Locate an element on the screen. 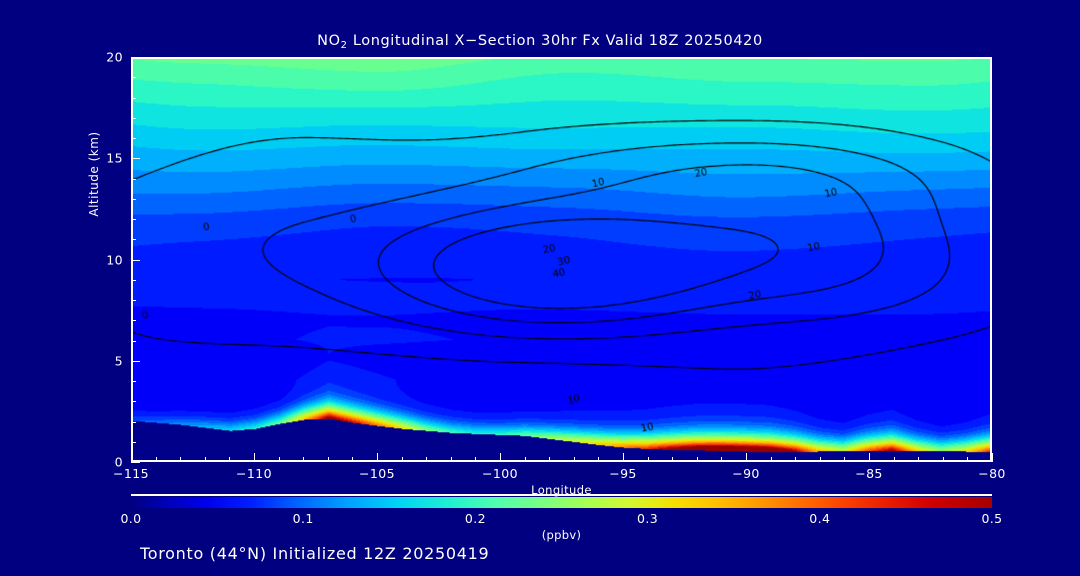 The image size is (1080, 576). title-species: NO is located at coordinates (329, 41).